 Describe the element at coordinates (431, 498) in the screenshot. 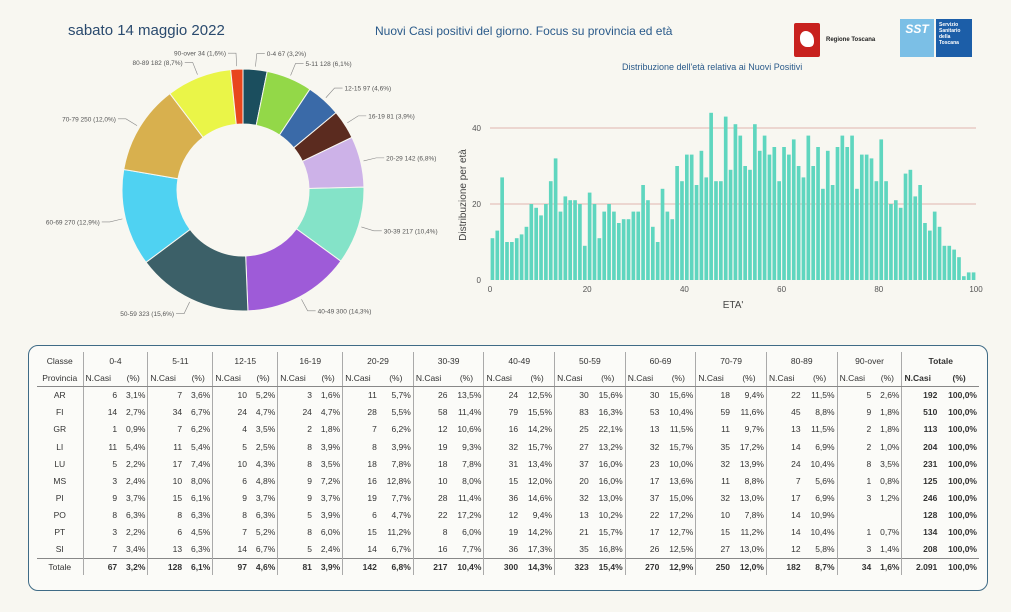

I see `ncasi-cell: 28` at that location.